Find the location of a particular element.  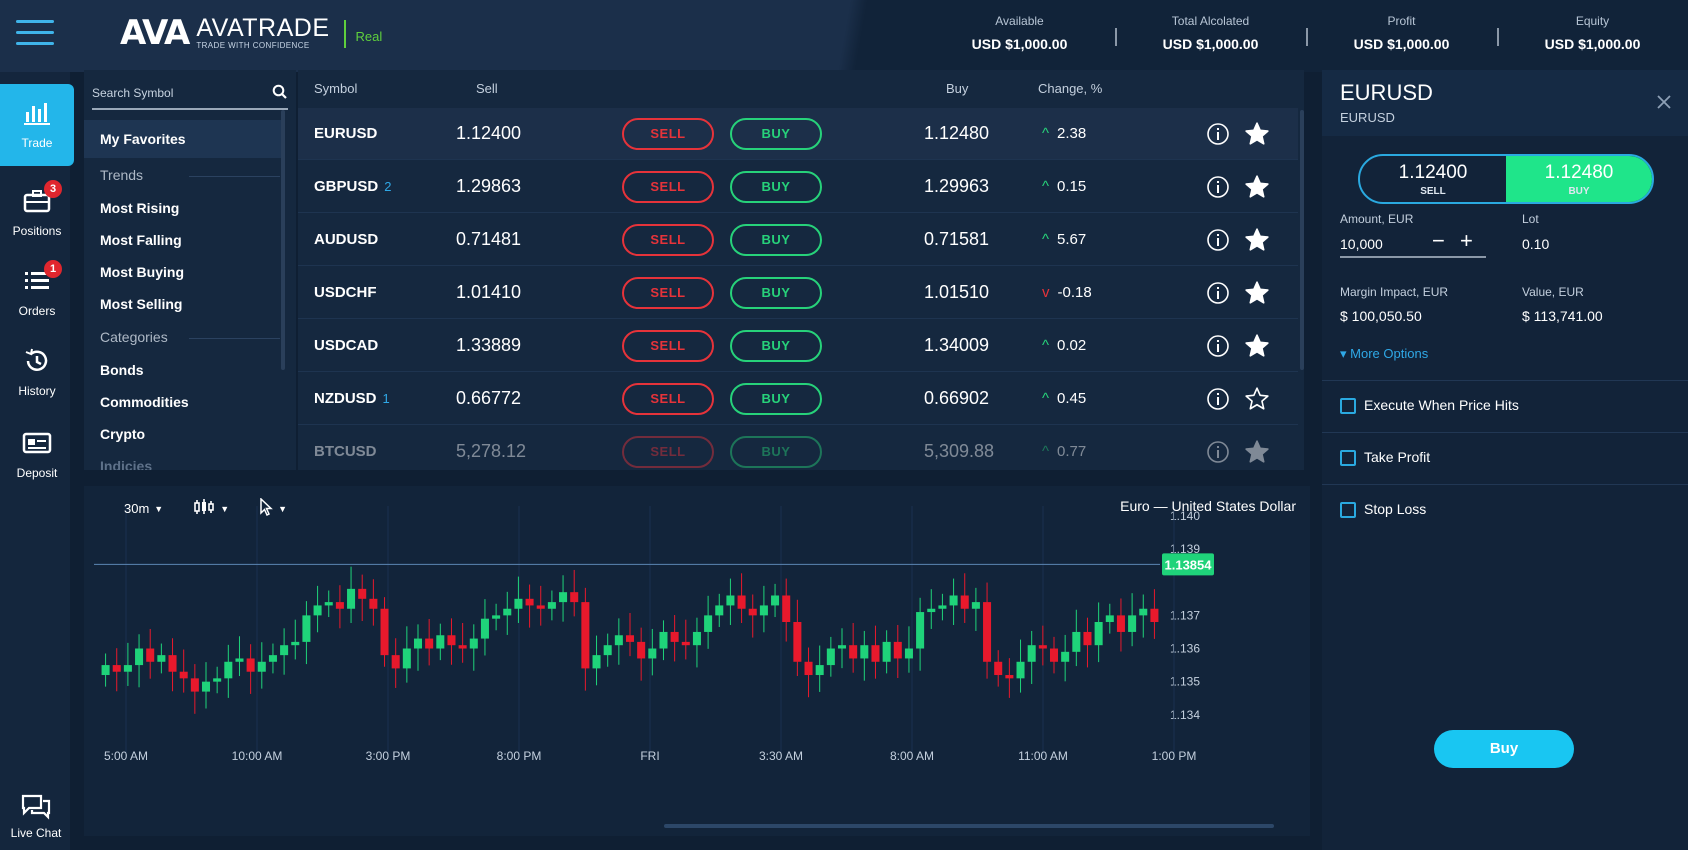

table-row: USDCHF 1.01410 SELL BUY 1.01510 v -0.18 is located at coordinates (798, 293).